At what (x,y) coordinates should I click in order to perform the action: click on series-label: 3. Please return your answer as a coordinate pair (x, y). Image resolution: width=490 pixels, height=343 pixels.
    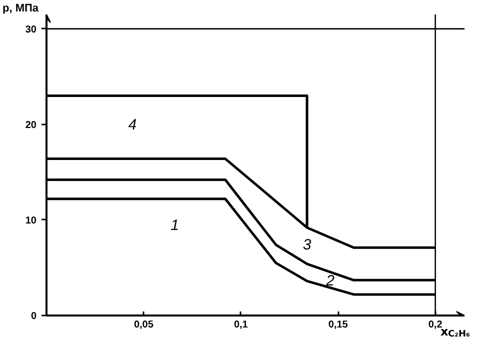
    Looking at the image, I should click on (307, 245).